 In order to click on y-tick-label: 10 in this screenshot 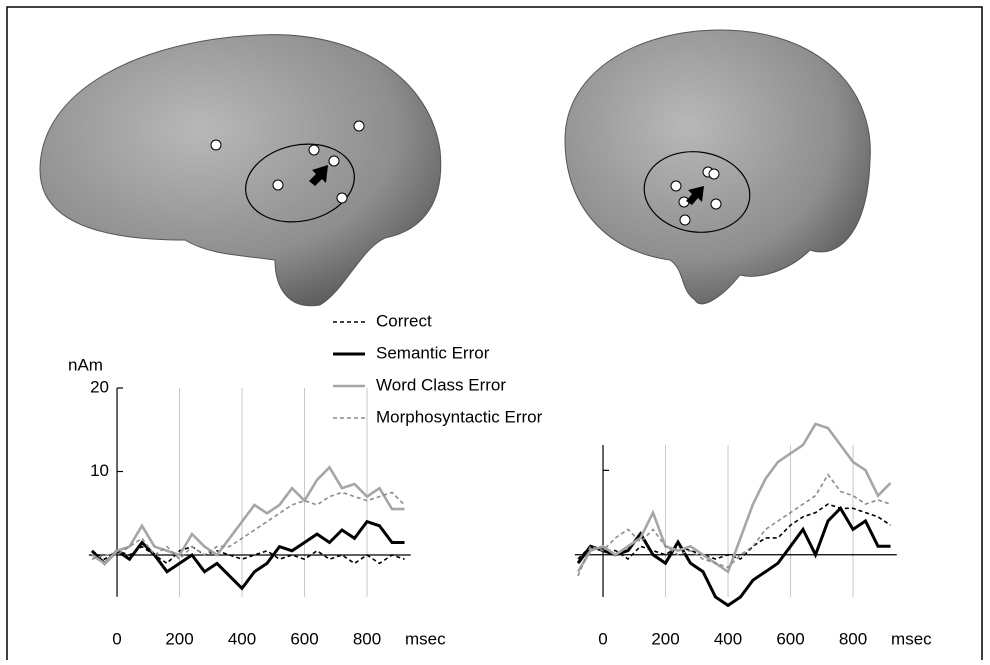, I will do `click(99, 470)`.